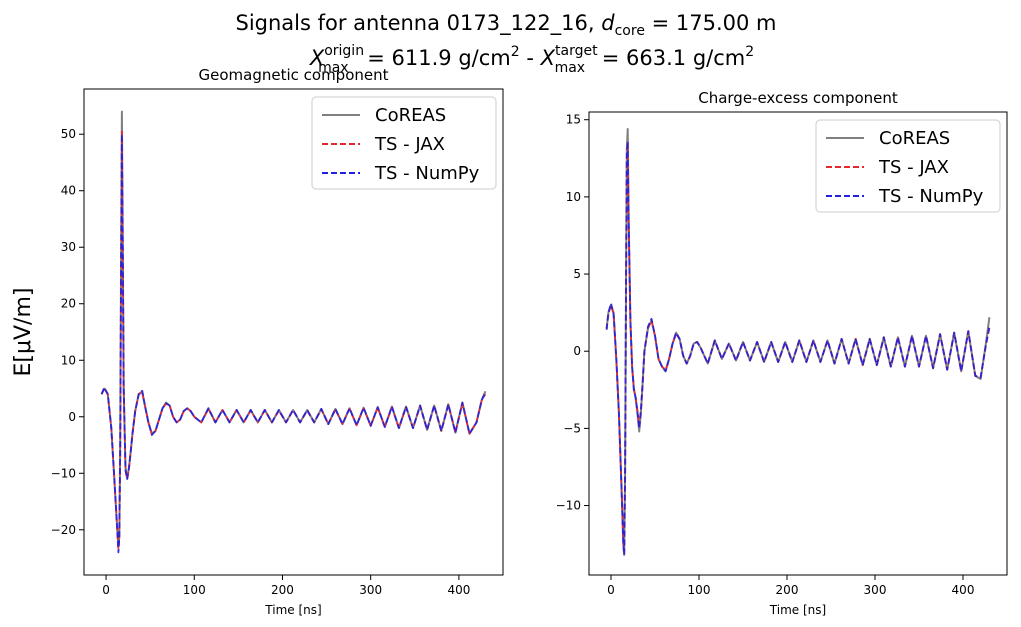  What do you see at coordinates (577, 274) in the screenshot?
I see `y-tick-label: 5` at bounding box center [577, 274].